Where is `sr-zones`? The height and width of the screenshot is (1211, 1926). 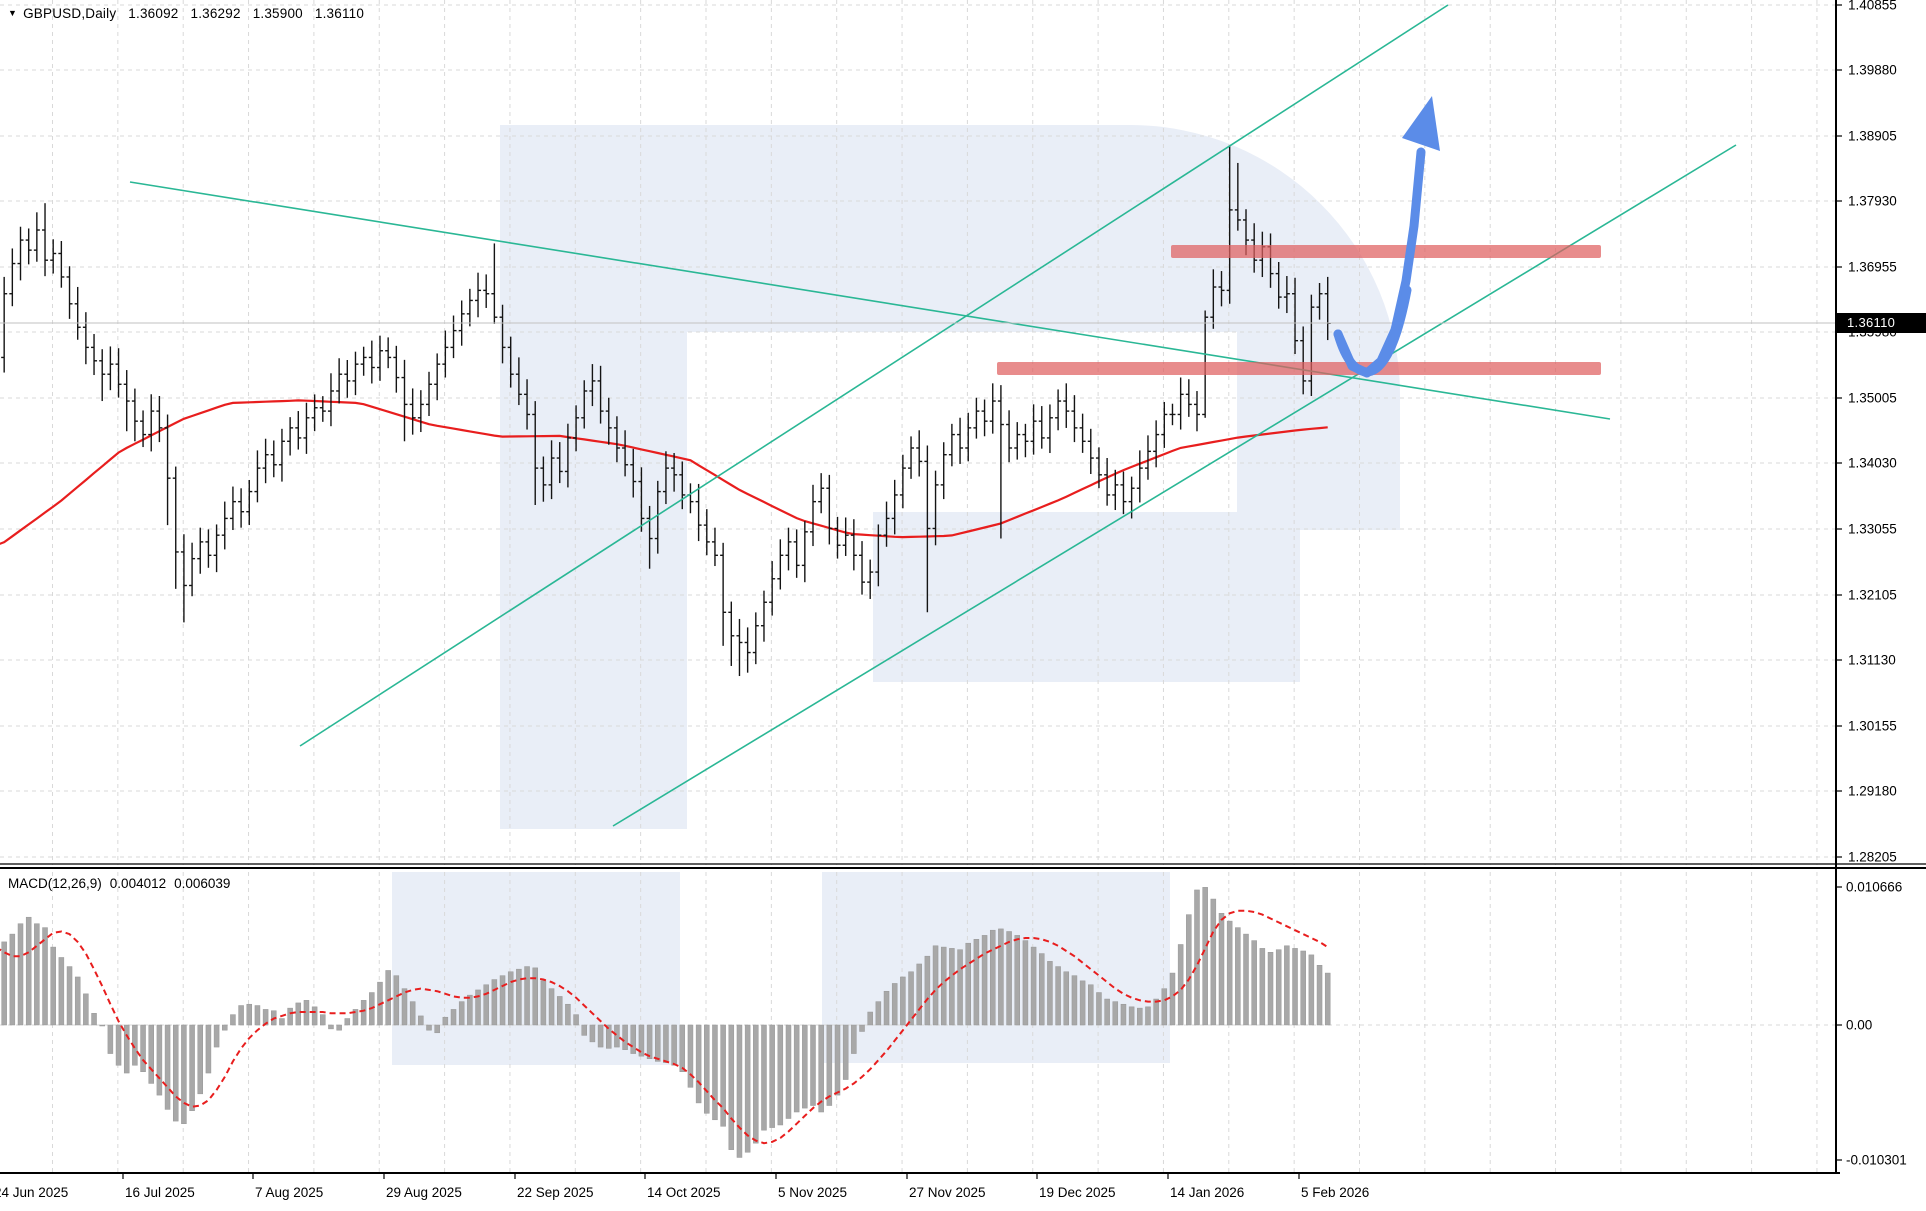
sr-zones is located at coordinates (1299, 310).